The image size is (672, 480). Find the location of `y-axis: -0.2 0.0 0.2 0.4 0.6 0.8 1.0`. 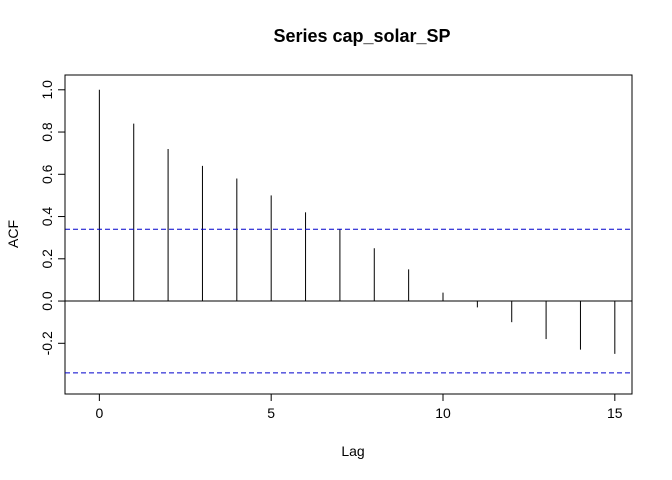

y-axis: -0.2 0.0 0.2 0.4 0.6 0.8 1.0 is located at coordinates (52, 217).